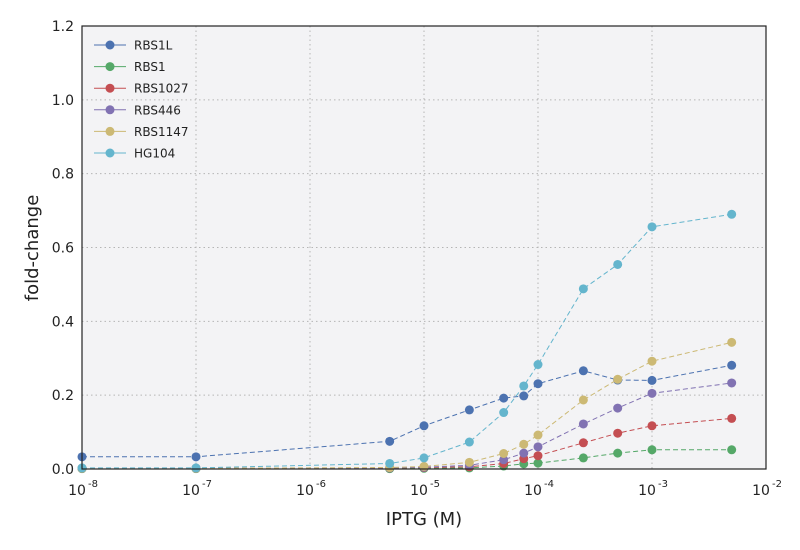 Image resolution: width=800 pixels, height=550 pixels. Describe the element at coordinates (63, 101) in the screenshot. I see `y-tick-label: 1.0` at that location.